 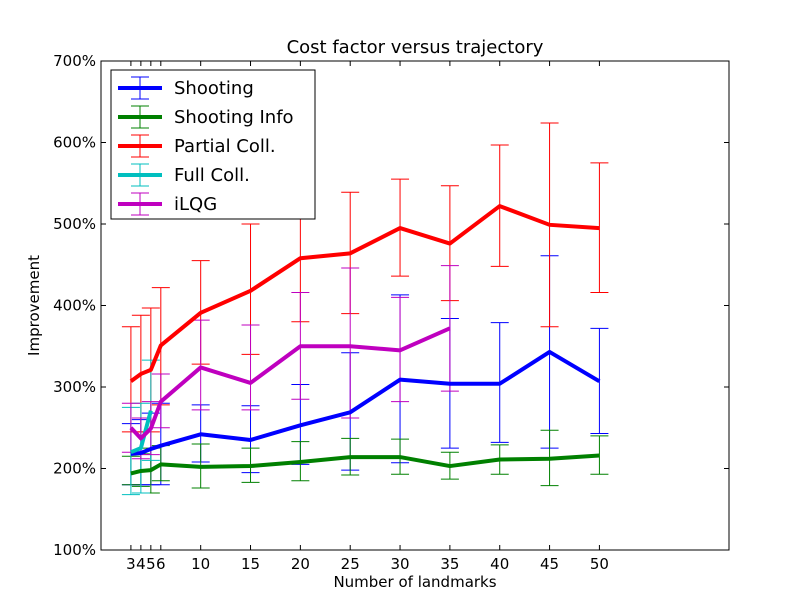 What do you see at coordinates (74, 143) in the screenshot?
I see `y-tick-label: 600%` at bounding box center [74, 143].